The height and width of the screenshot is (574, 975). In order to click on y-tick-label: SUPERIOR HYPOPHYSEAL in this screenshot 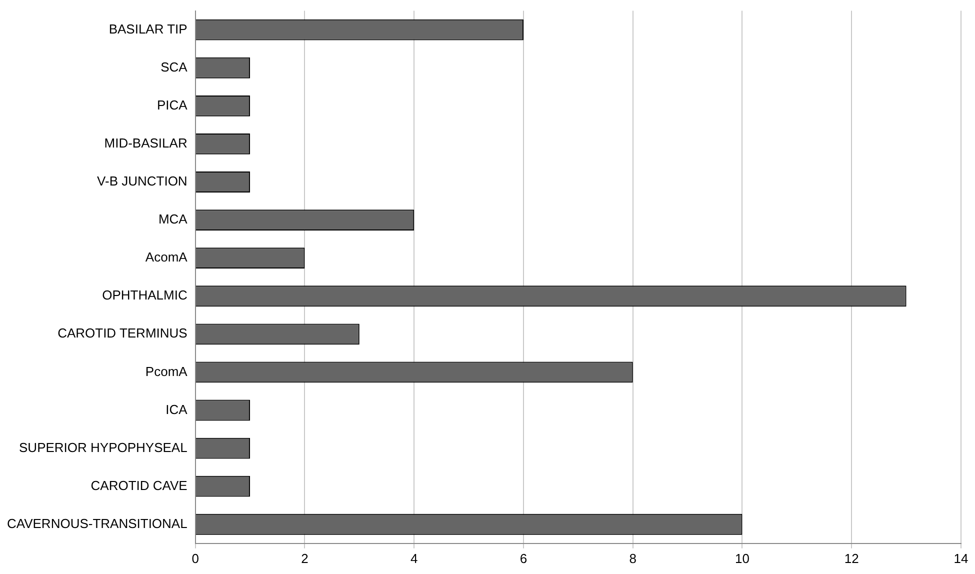, I will do `click(103, 447)`.